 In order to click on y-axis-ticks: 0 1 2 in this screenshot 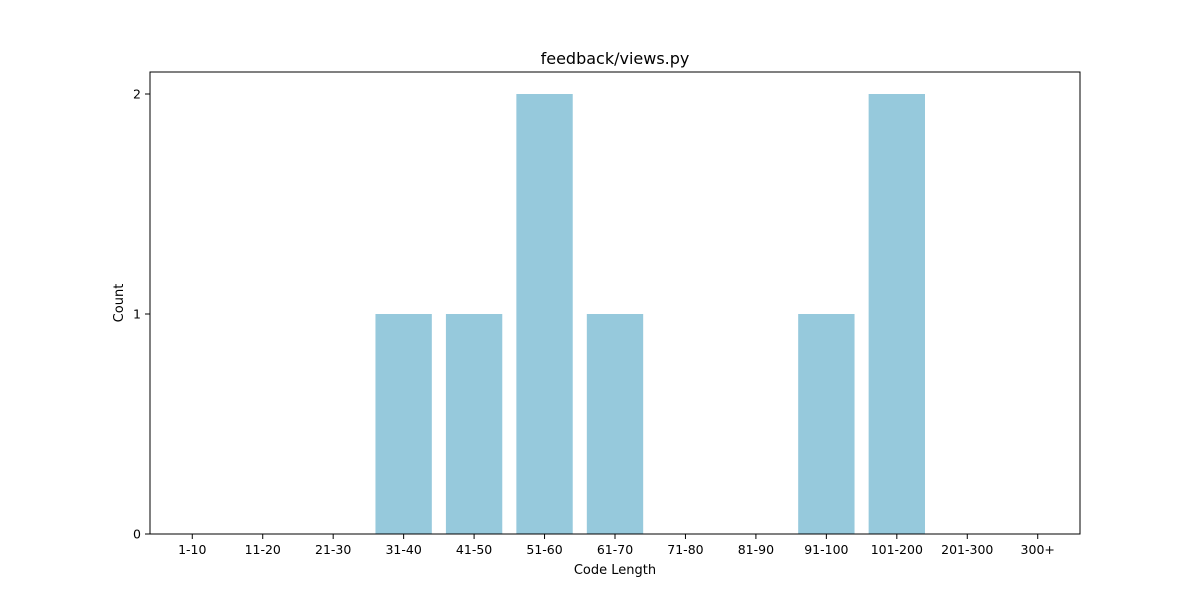, I will do `click(141, 314)`.